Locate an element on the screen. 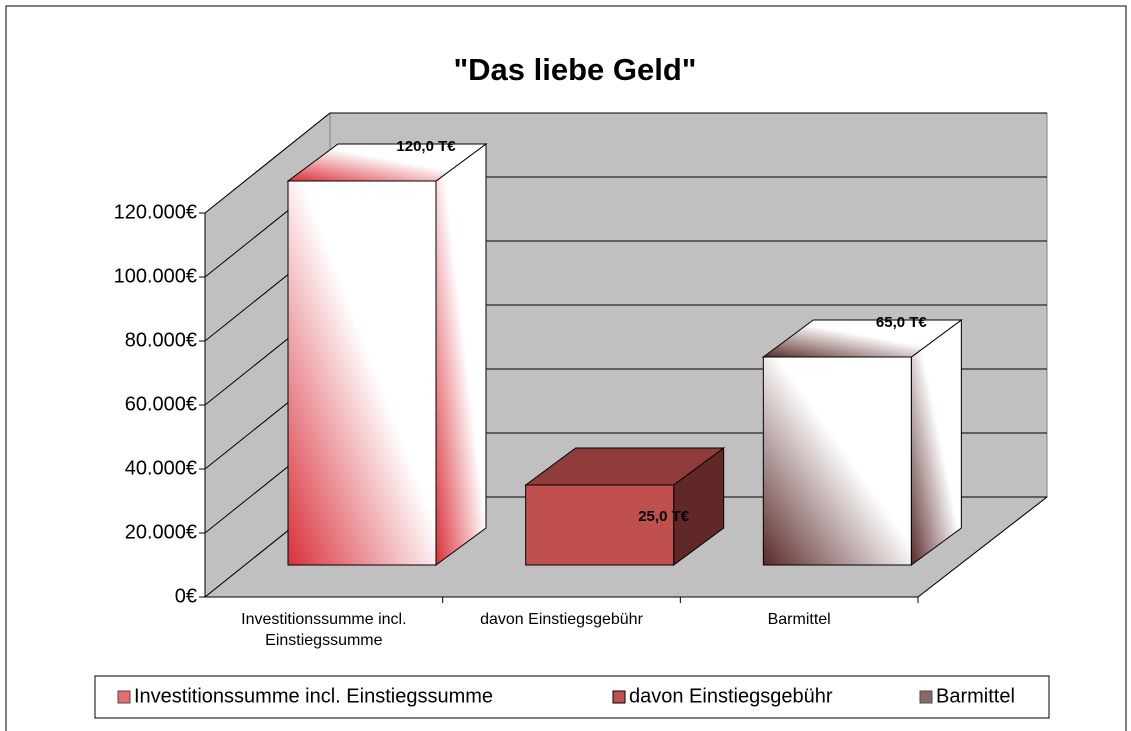 Image resolution: width=1131 pixels, height=731 pixels. value-label: 25,0 T€ is located at coordinates (664, 516).